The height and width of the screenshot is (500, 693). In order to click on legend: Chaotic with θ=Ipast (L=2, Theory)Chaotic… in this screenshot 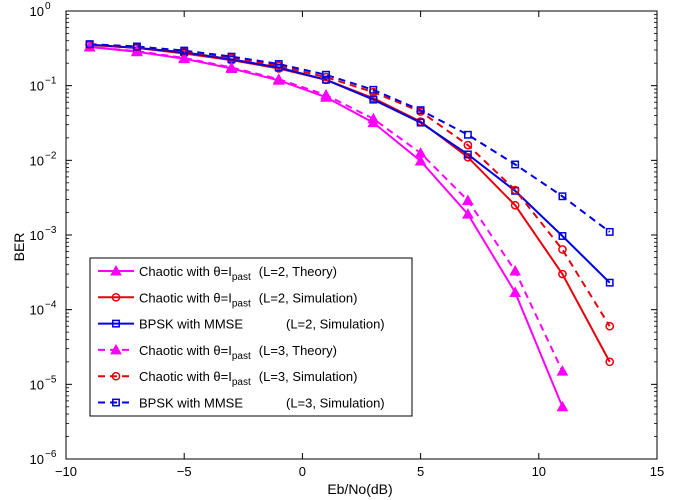, I will do `click(251, 337)`.